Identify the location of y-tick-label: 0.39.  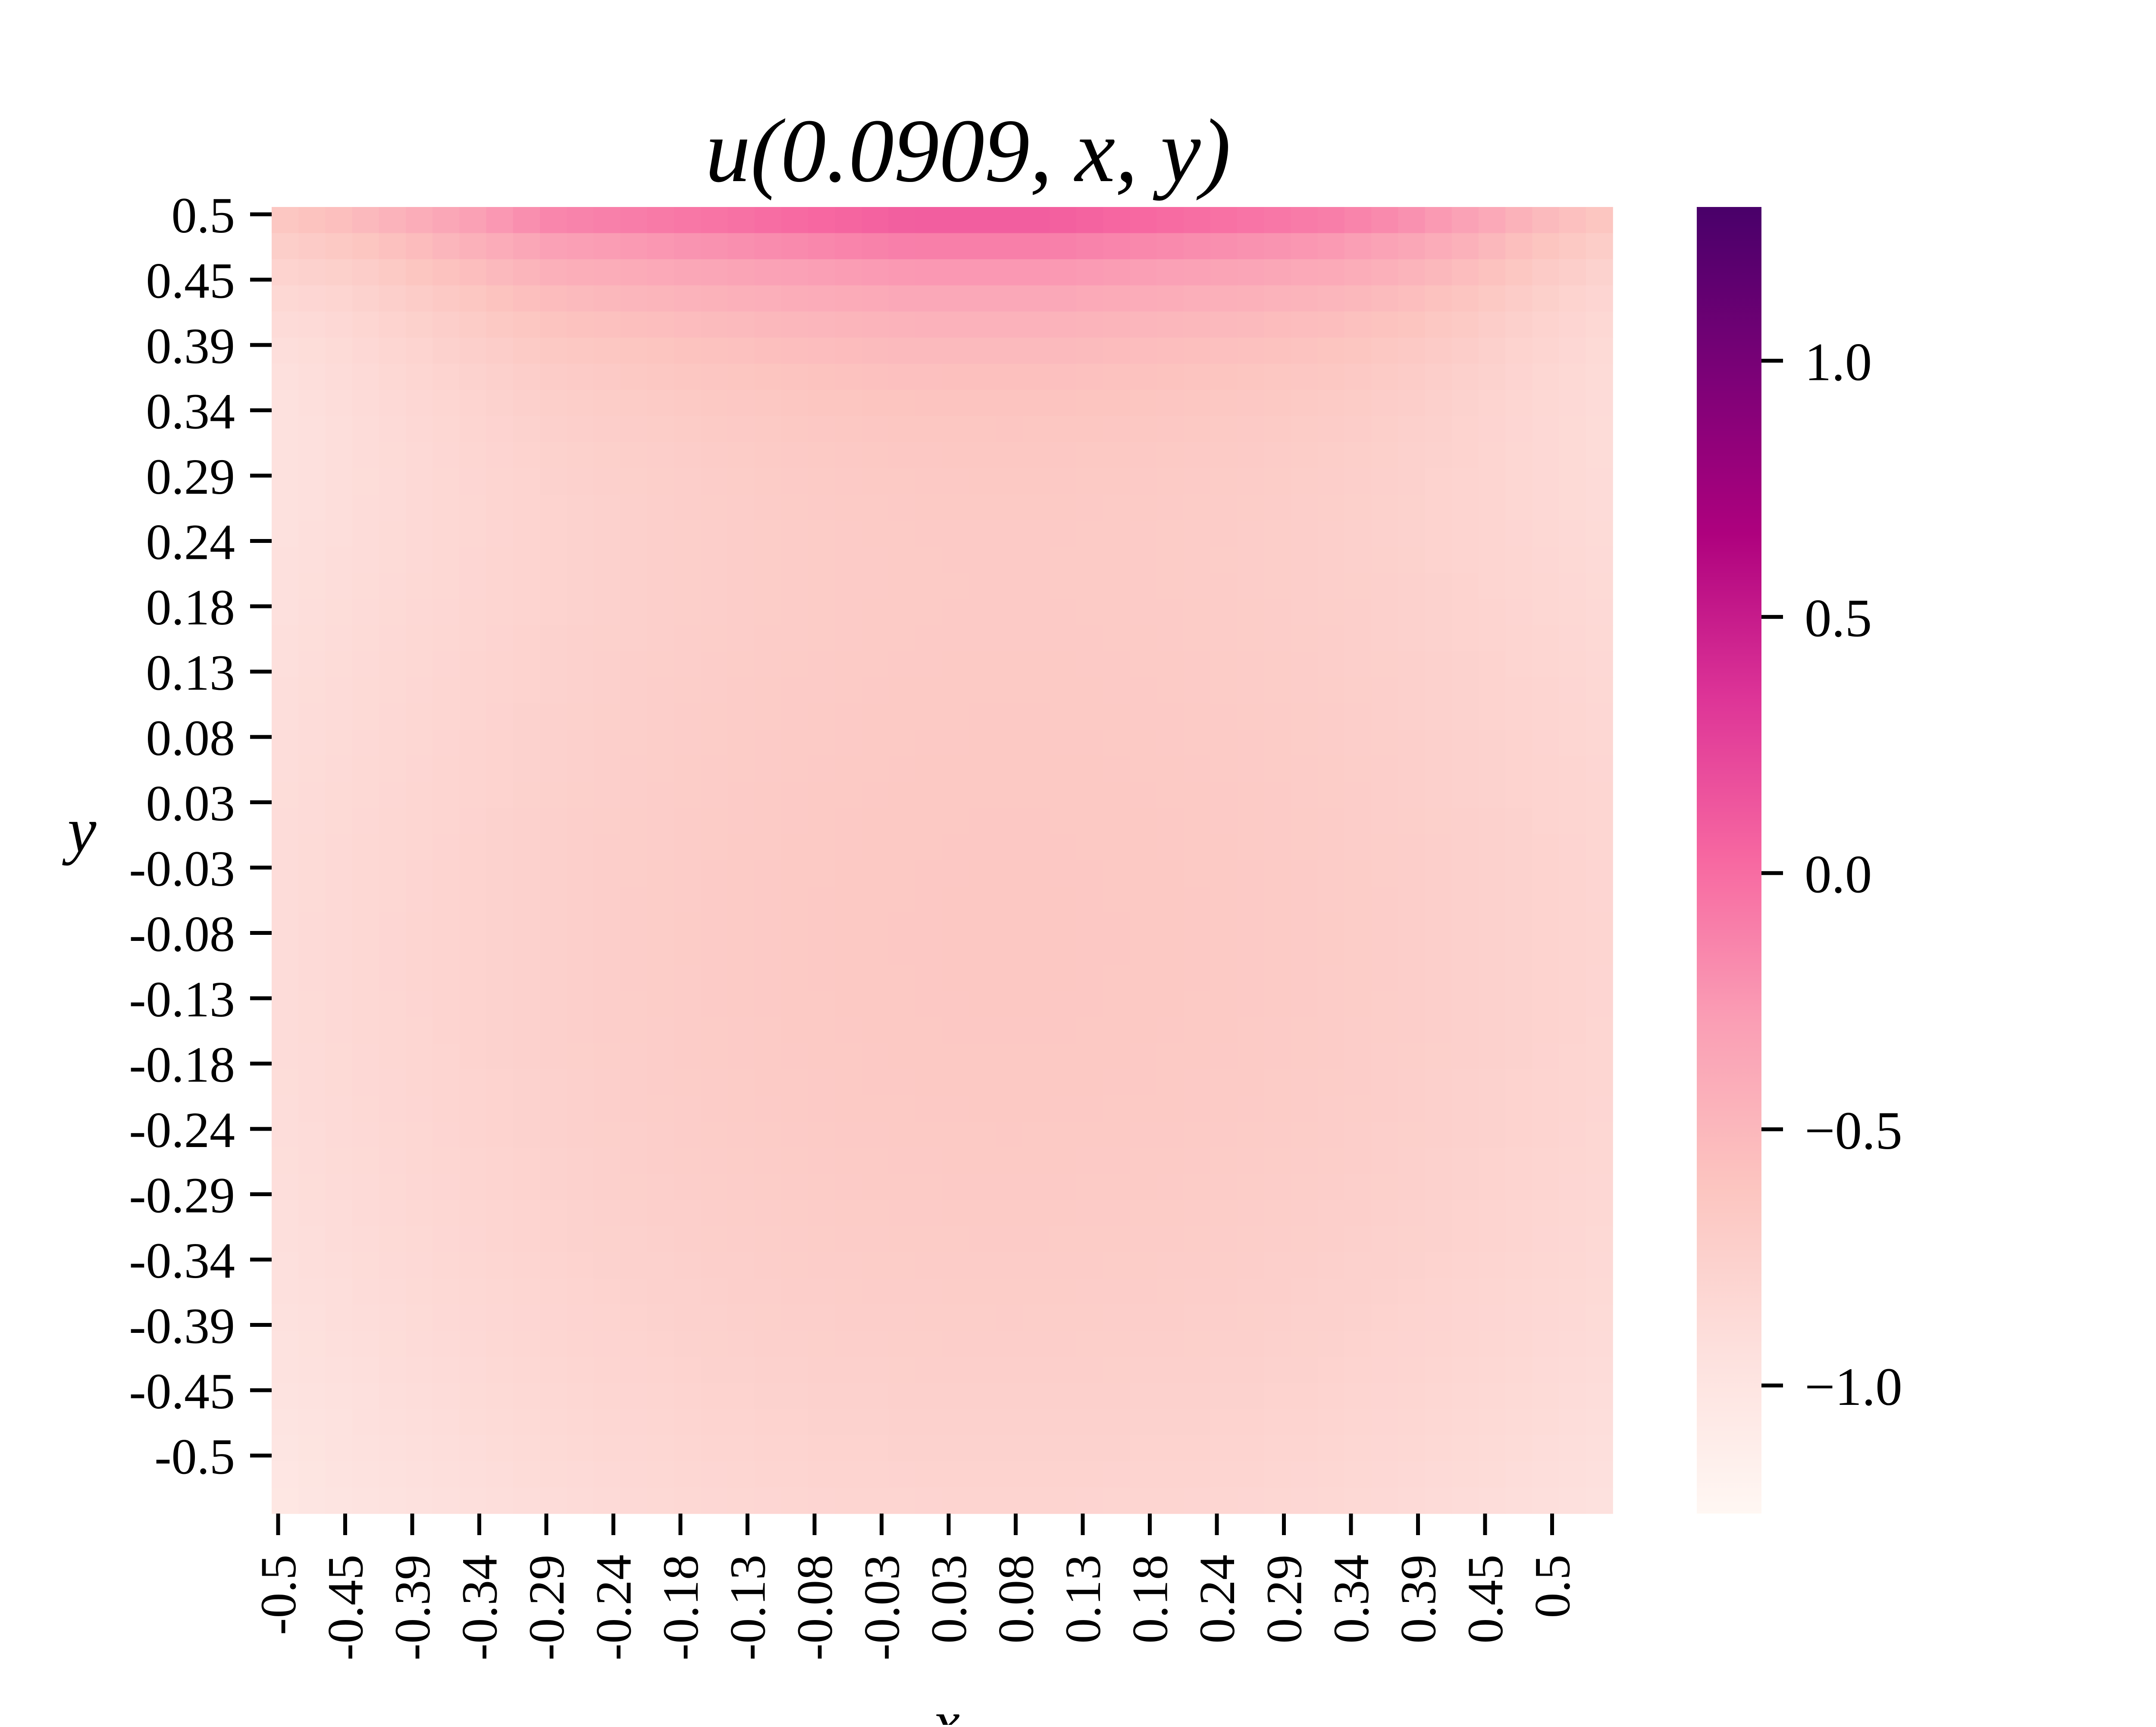
(190, 346).